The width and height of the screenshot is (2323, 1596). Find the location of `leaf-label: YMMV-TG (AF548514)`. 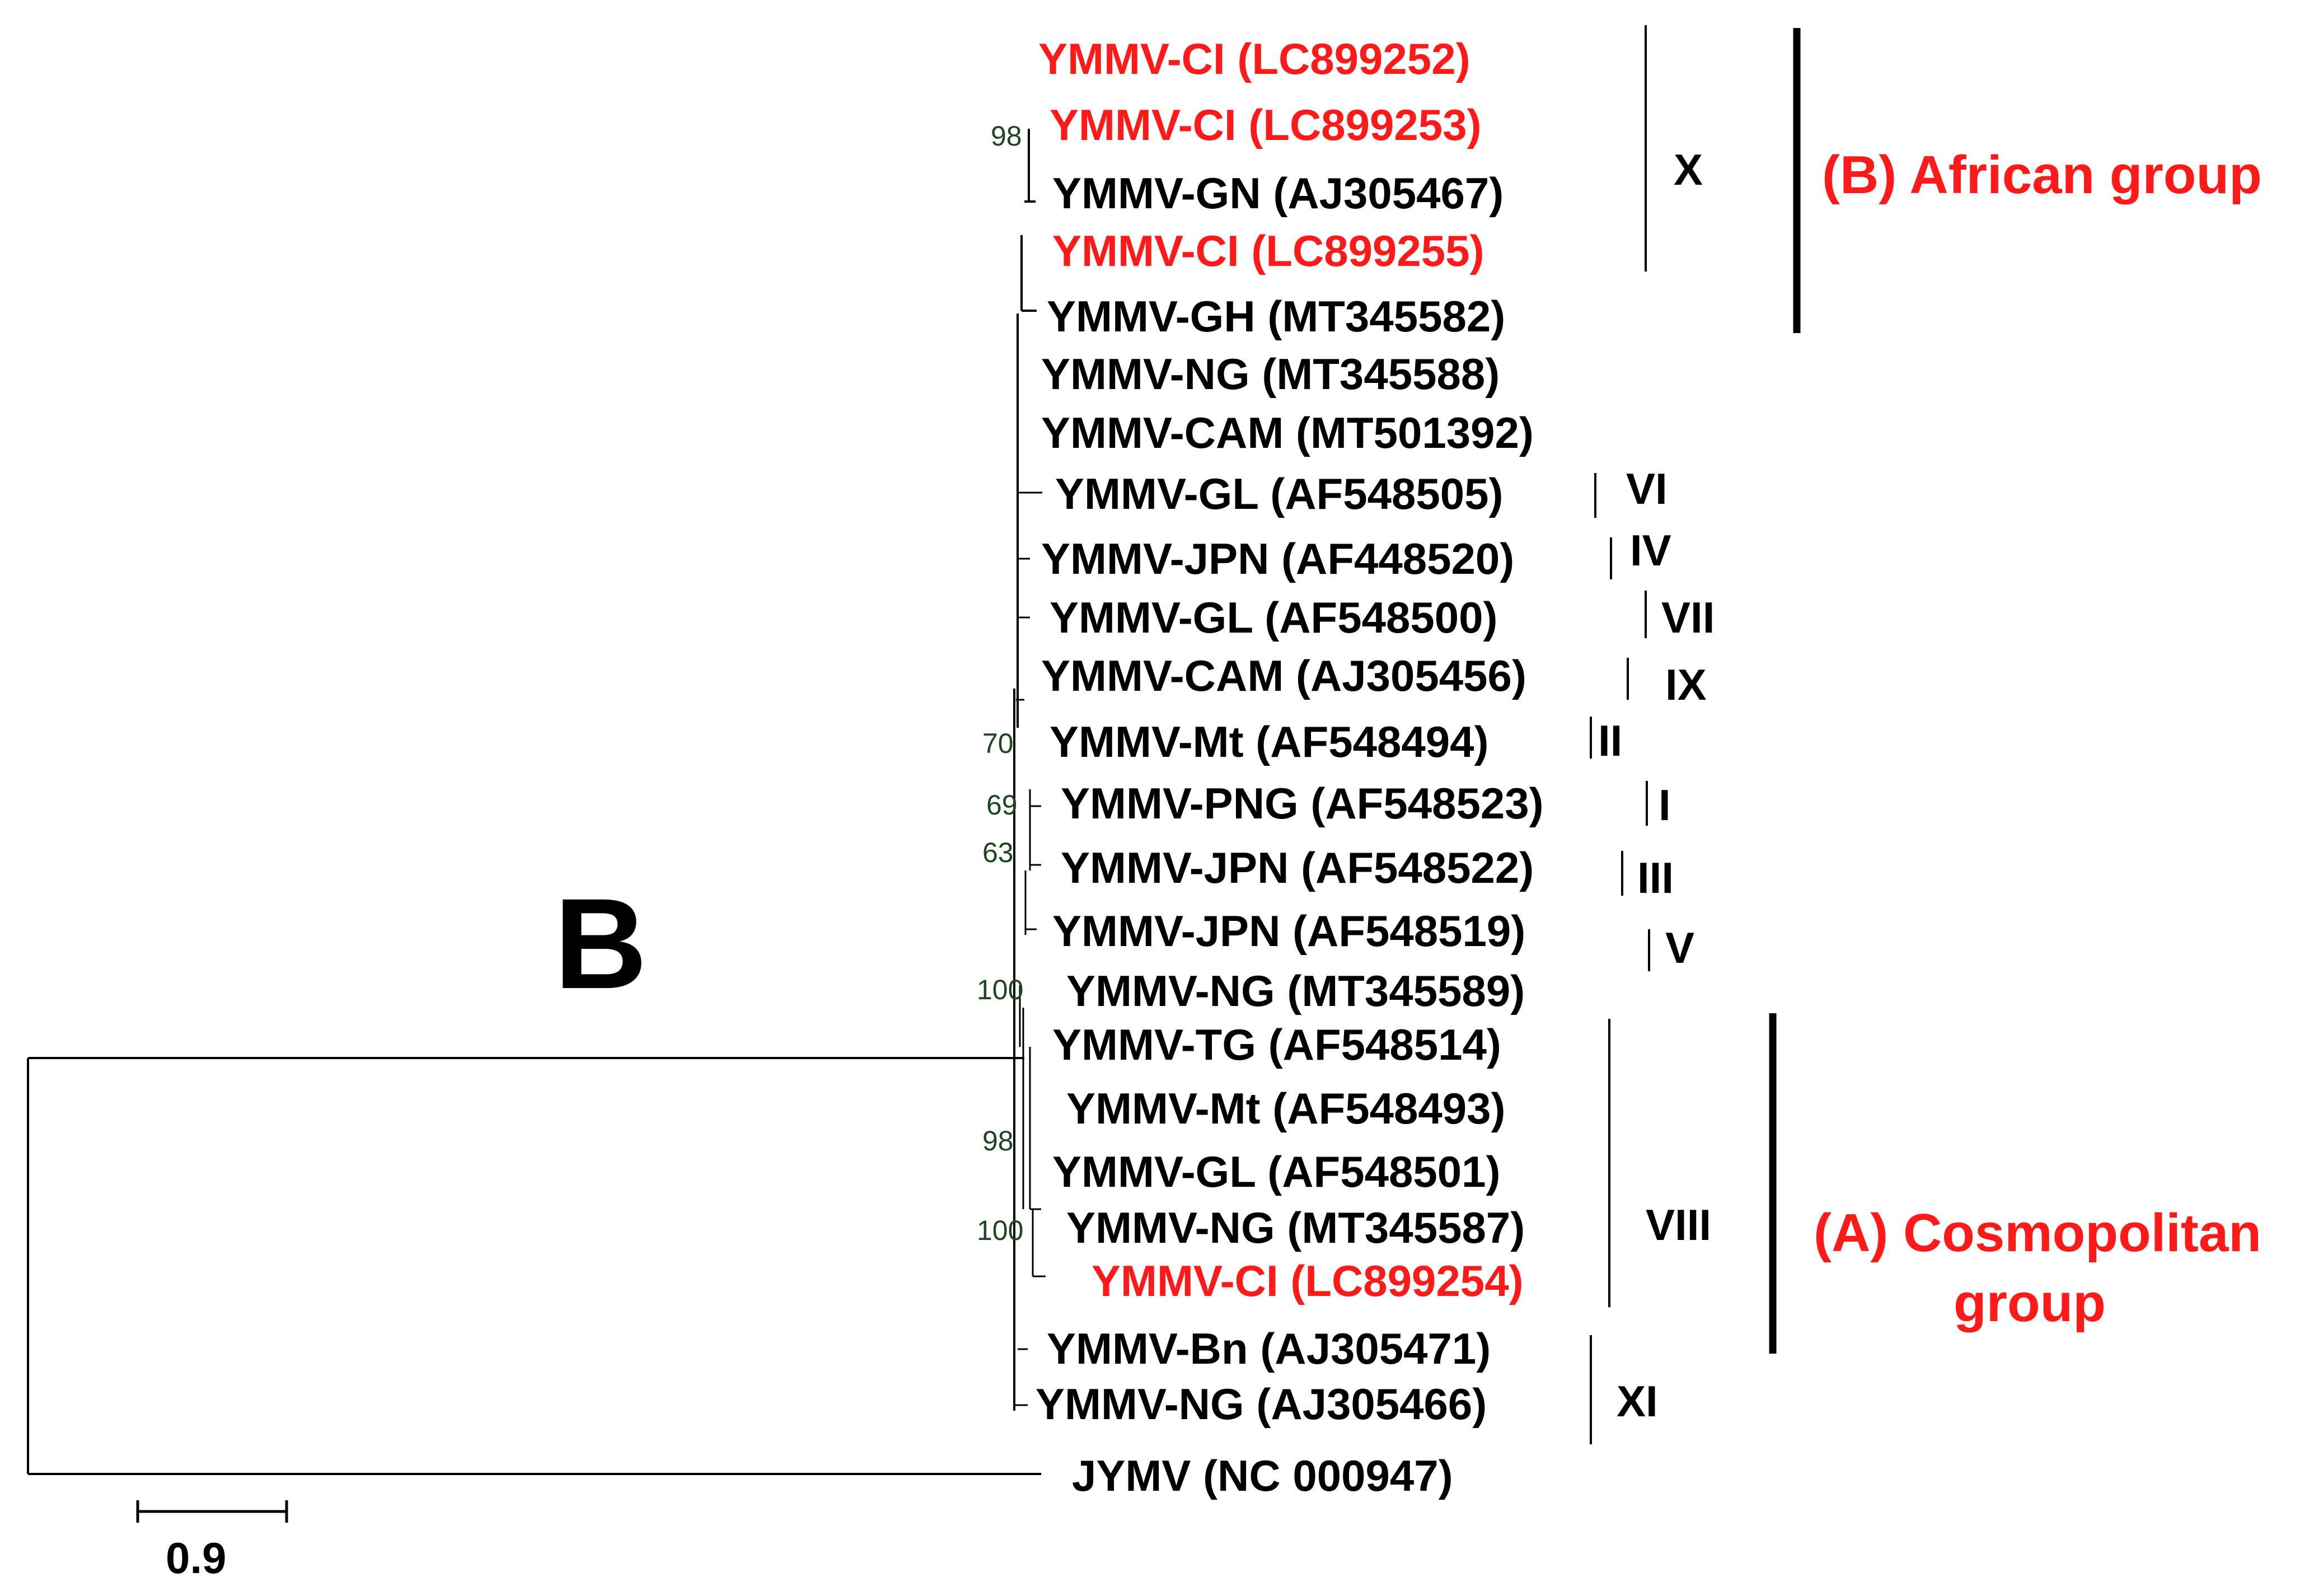

leaf-label: YMMV-TG (AF548514) is located at coordinates (1276, 1045).